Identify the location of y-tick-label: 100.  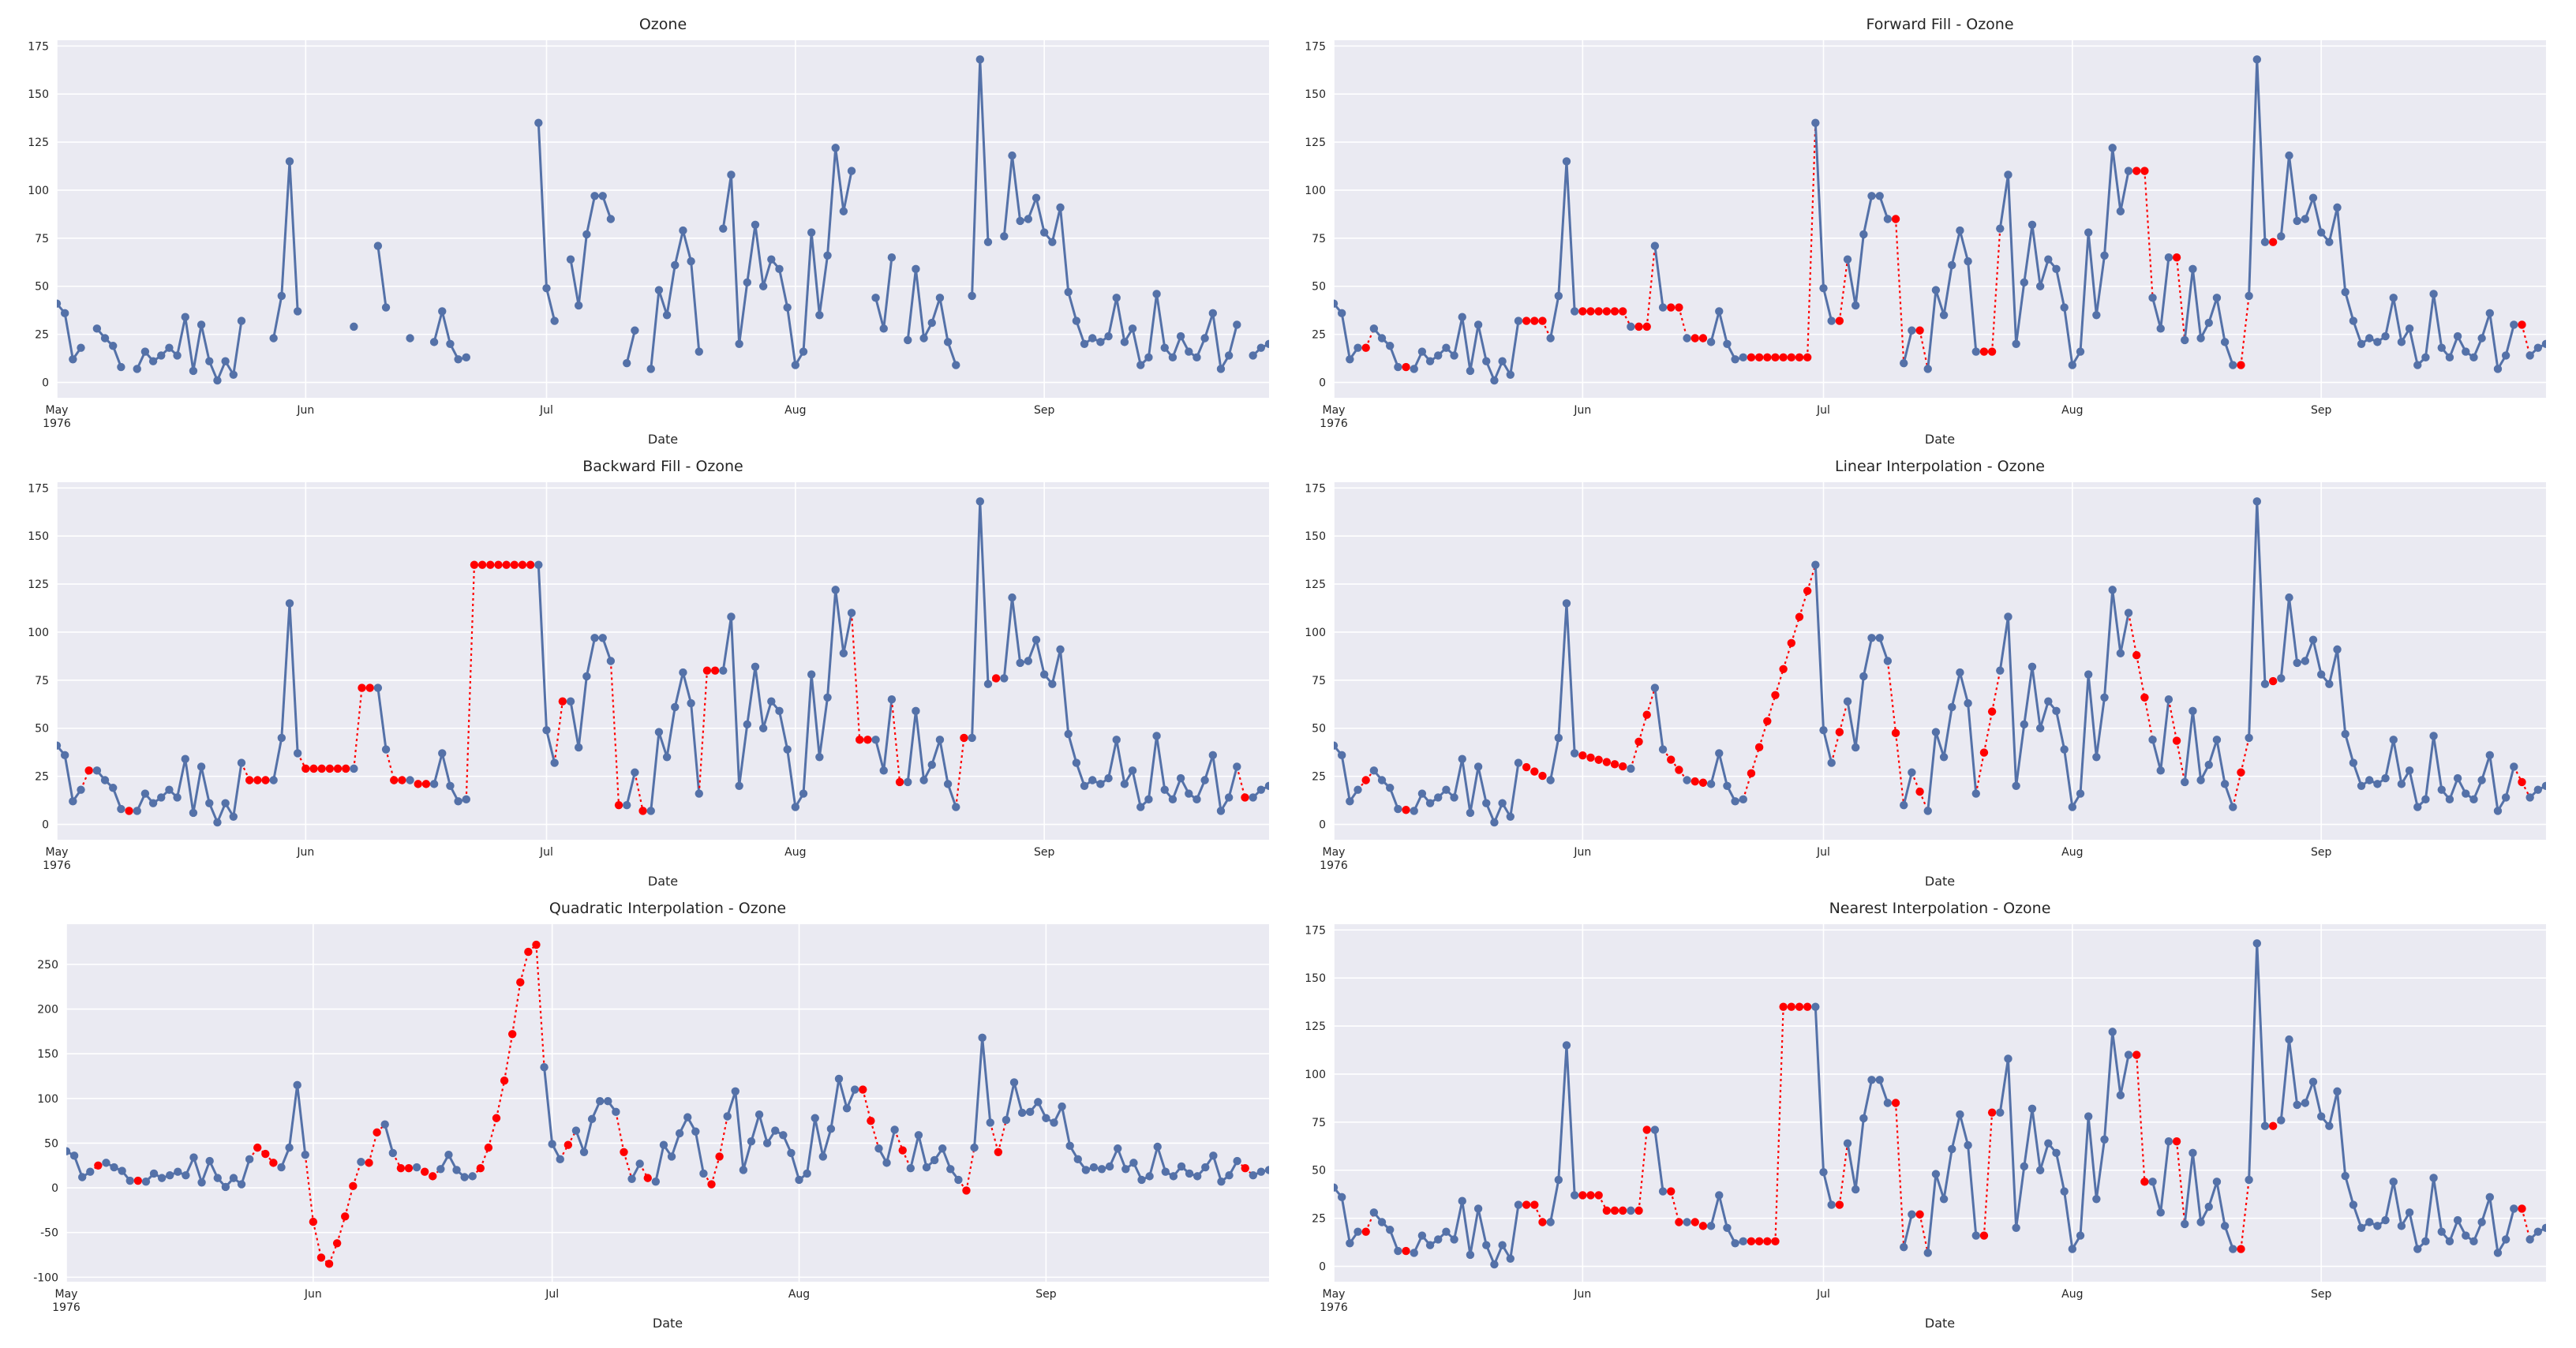
(47, 1099).